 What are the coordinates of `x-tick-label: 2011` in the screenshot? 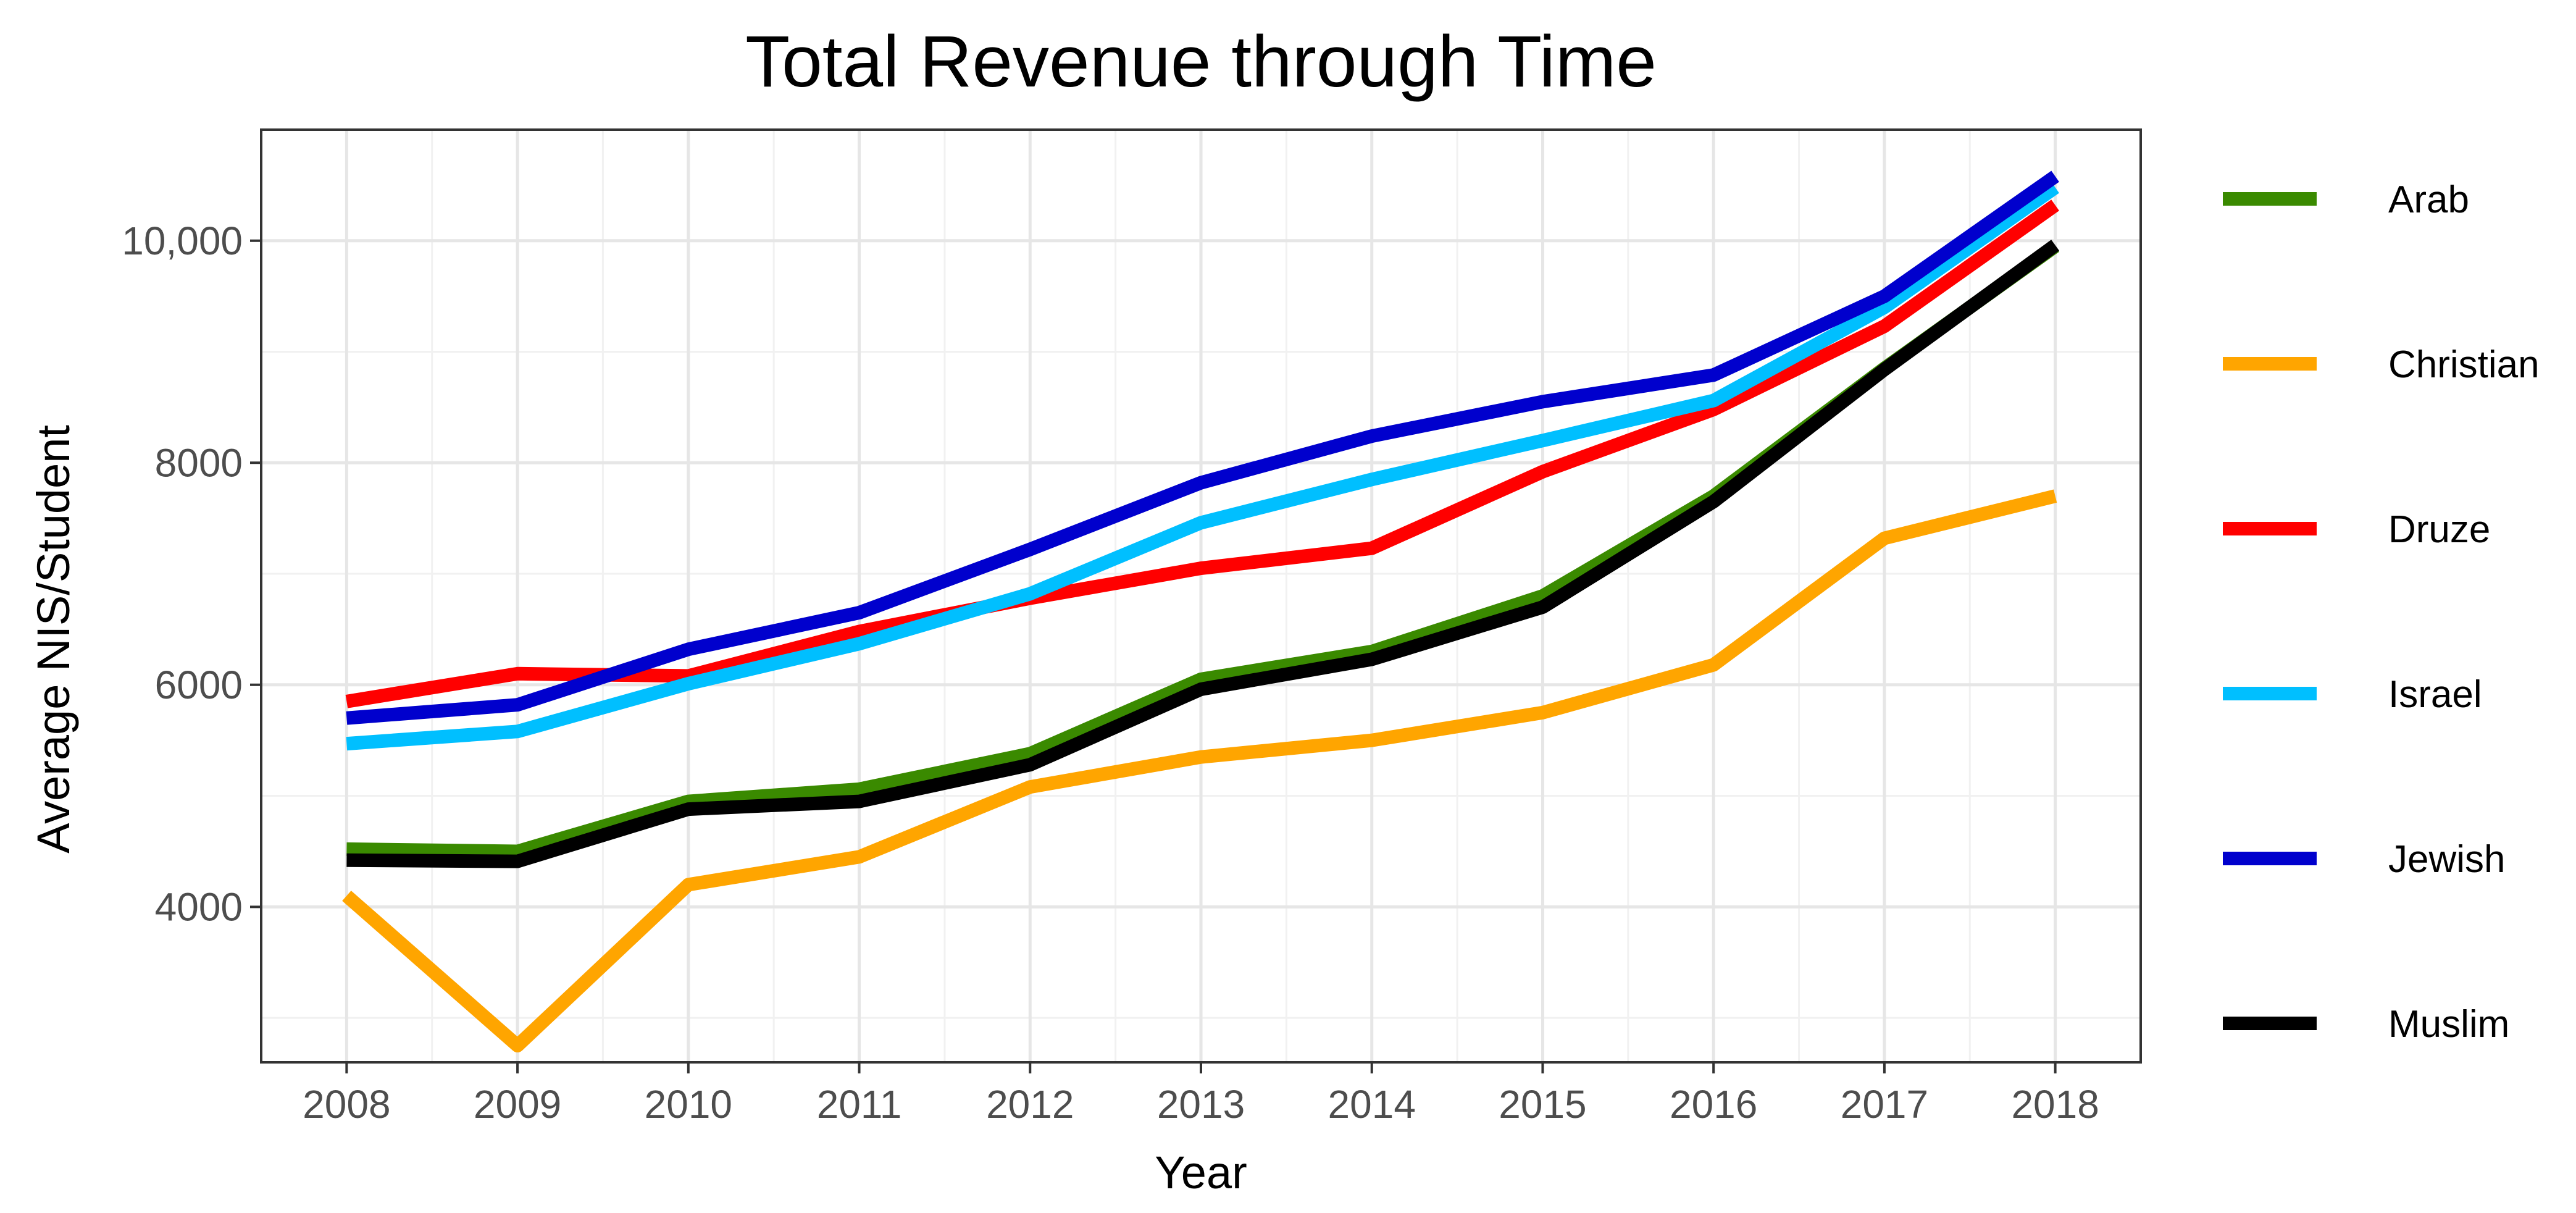 It's located at (860, 1104).